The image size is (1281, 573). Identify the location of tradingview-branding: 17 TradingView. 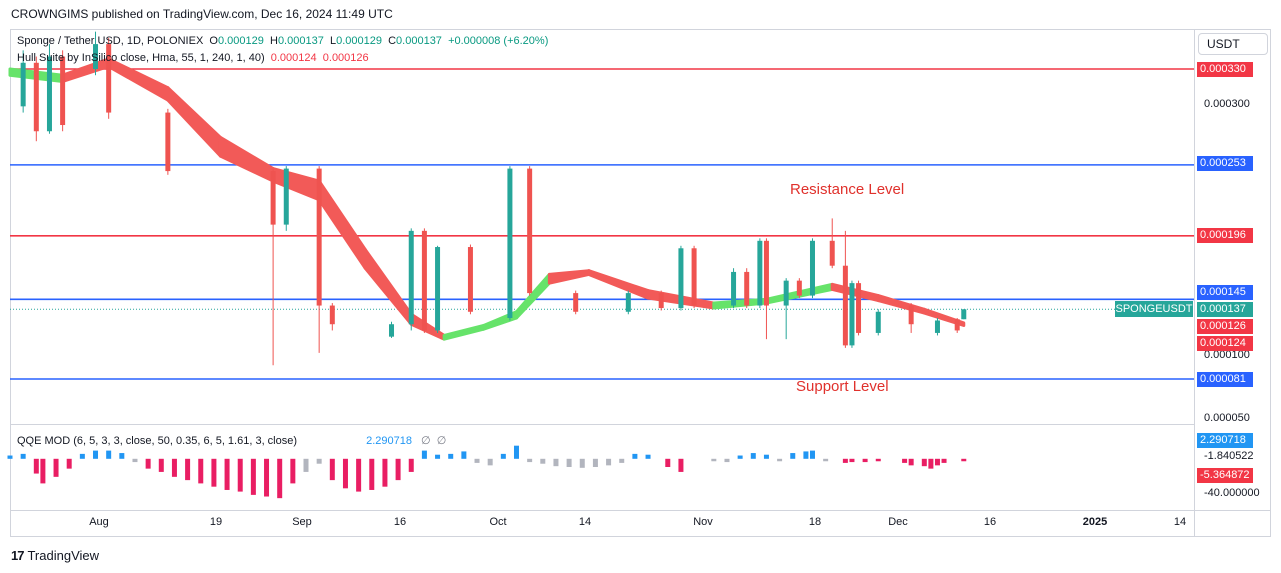
(55, 555).